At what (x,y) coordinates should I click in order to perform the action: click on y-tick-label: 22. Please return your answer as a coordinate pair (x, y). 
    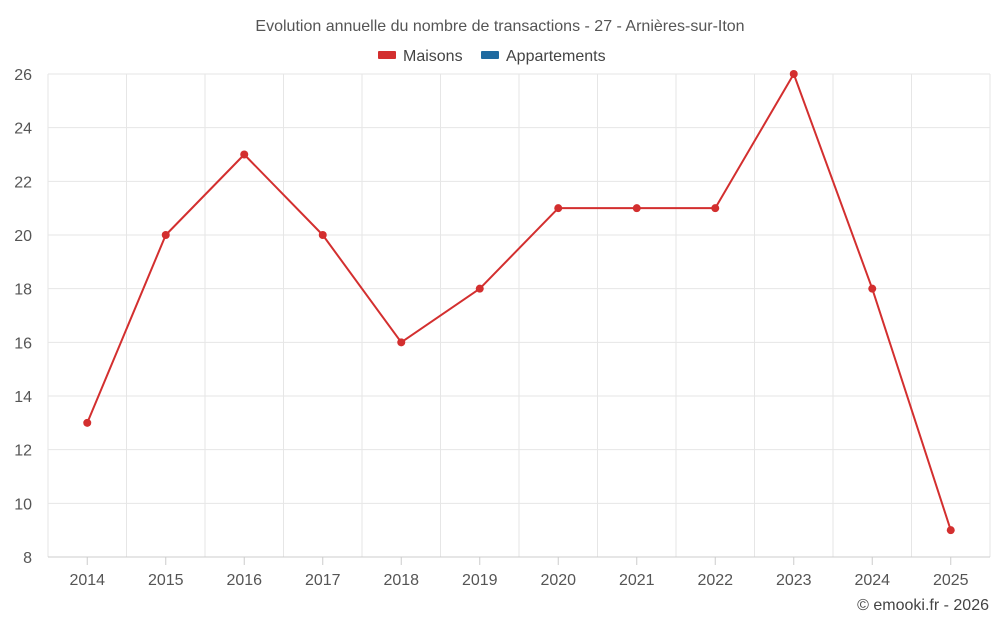
    Looking at the image, I should click on (23, 182).